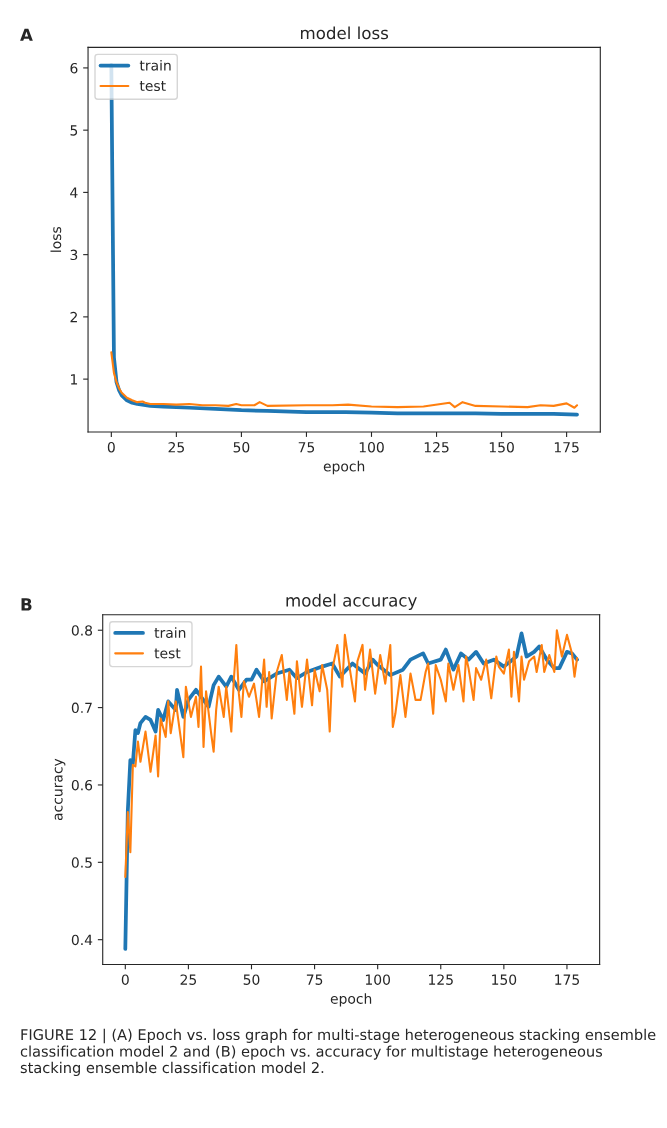  I want to click on y-tick-label: 2, so click(73, 317).